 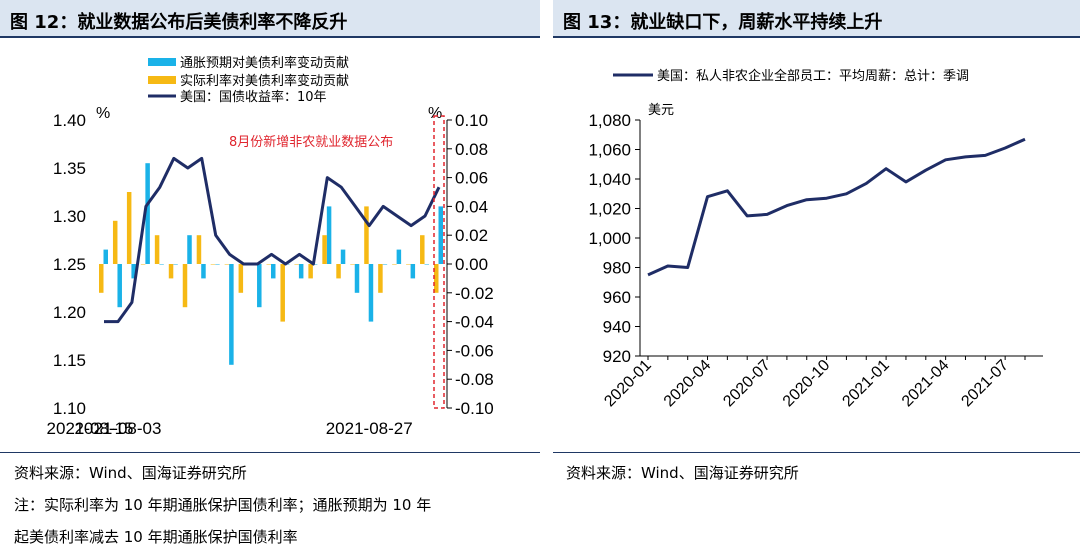 I want to click on legend-label-yield: 美国：国债收益率：10年, so click(x=253, y=97).